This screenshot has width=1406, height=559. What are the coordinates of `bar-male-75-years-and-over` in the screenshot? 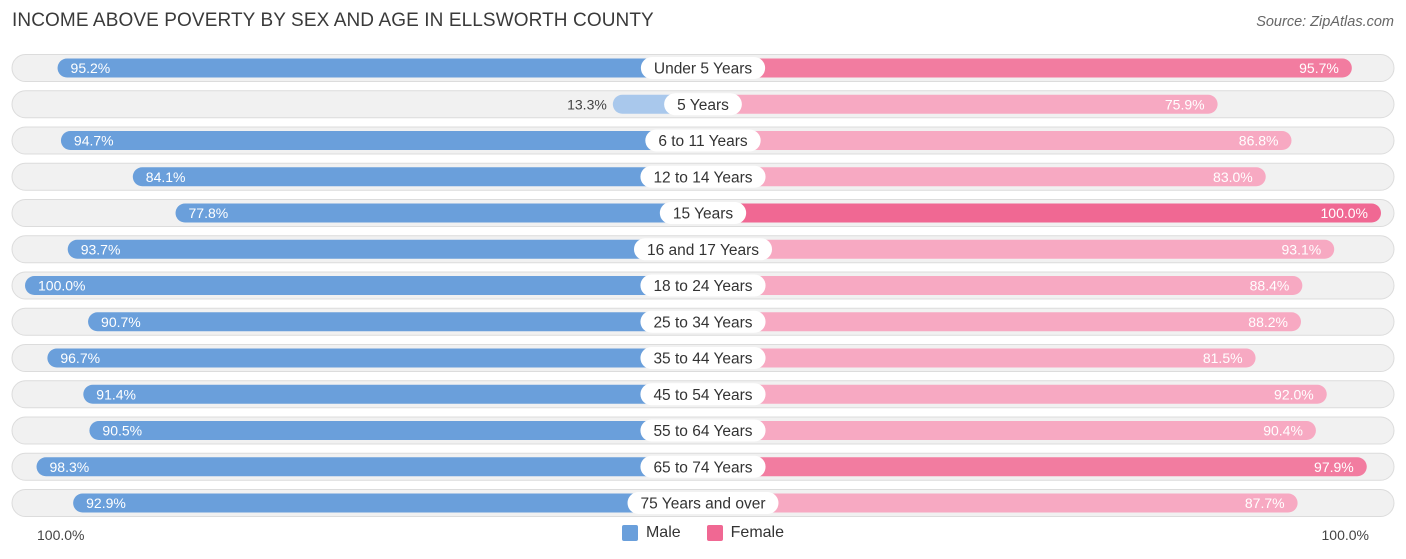 It's located at (388, 503).